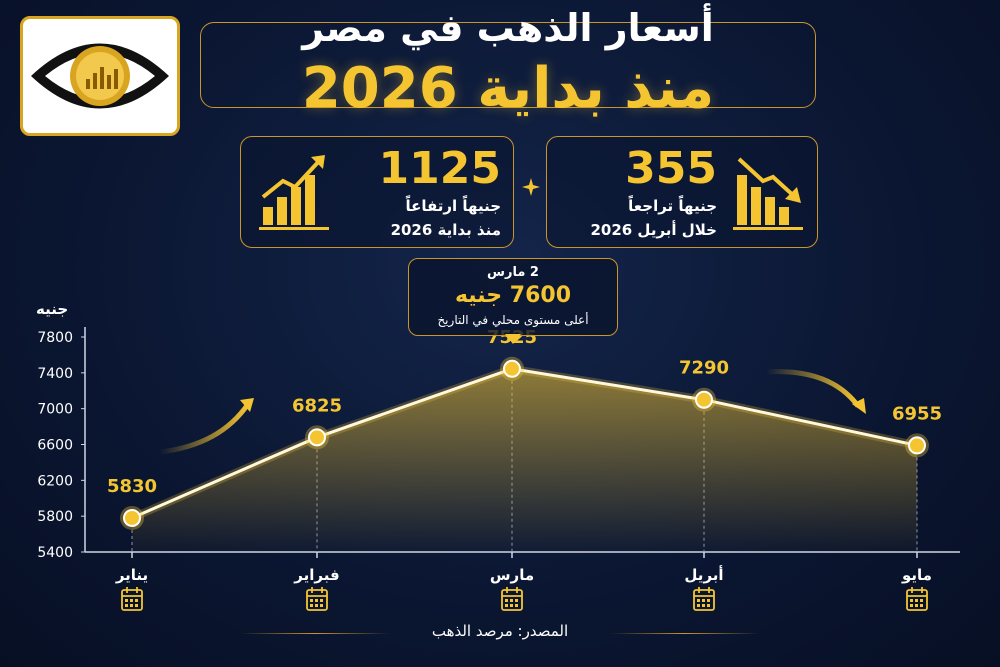  Describe the element at coordinates (439, 168) in the screenshot. I see `rise-value: 1125` at that location.